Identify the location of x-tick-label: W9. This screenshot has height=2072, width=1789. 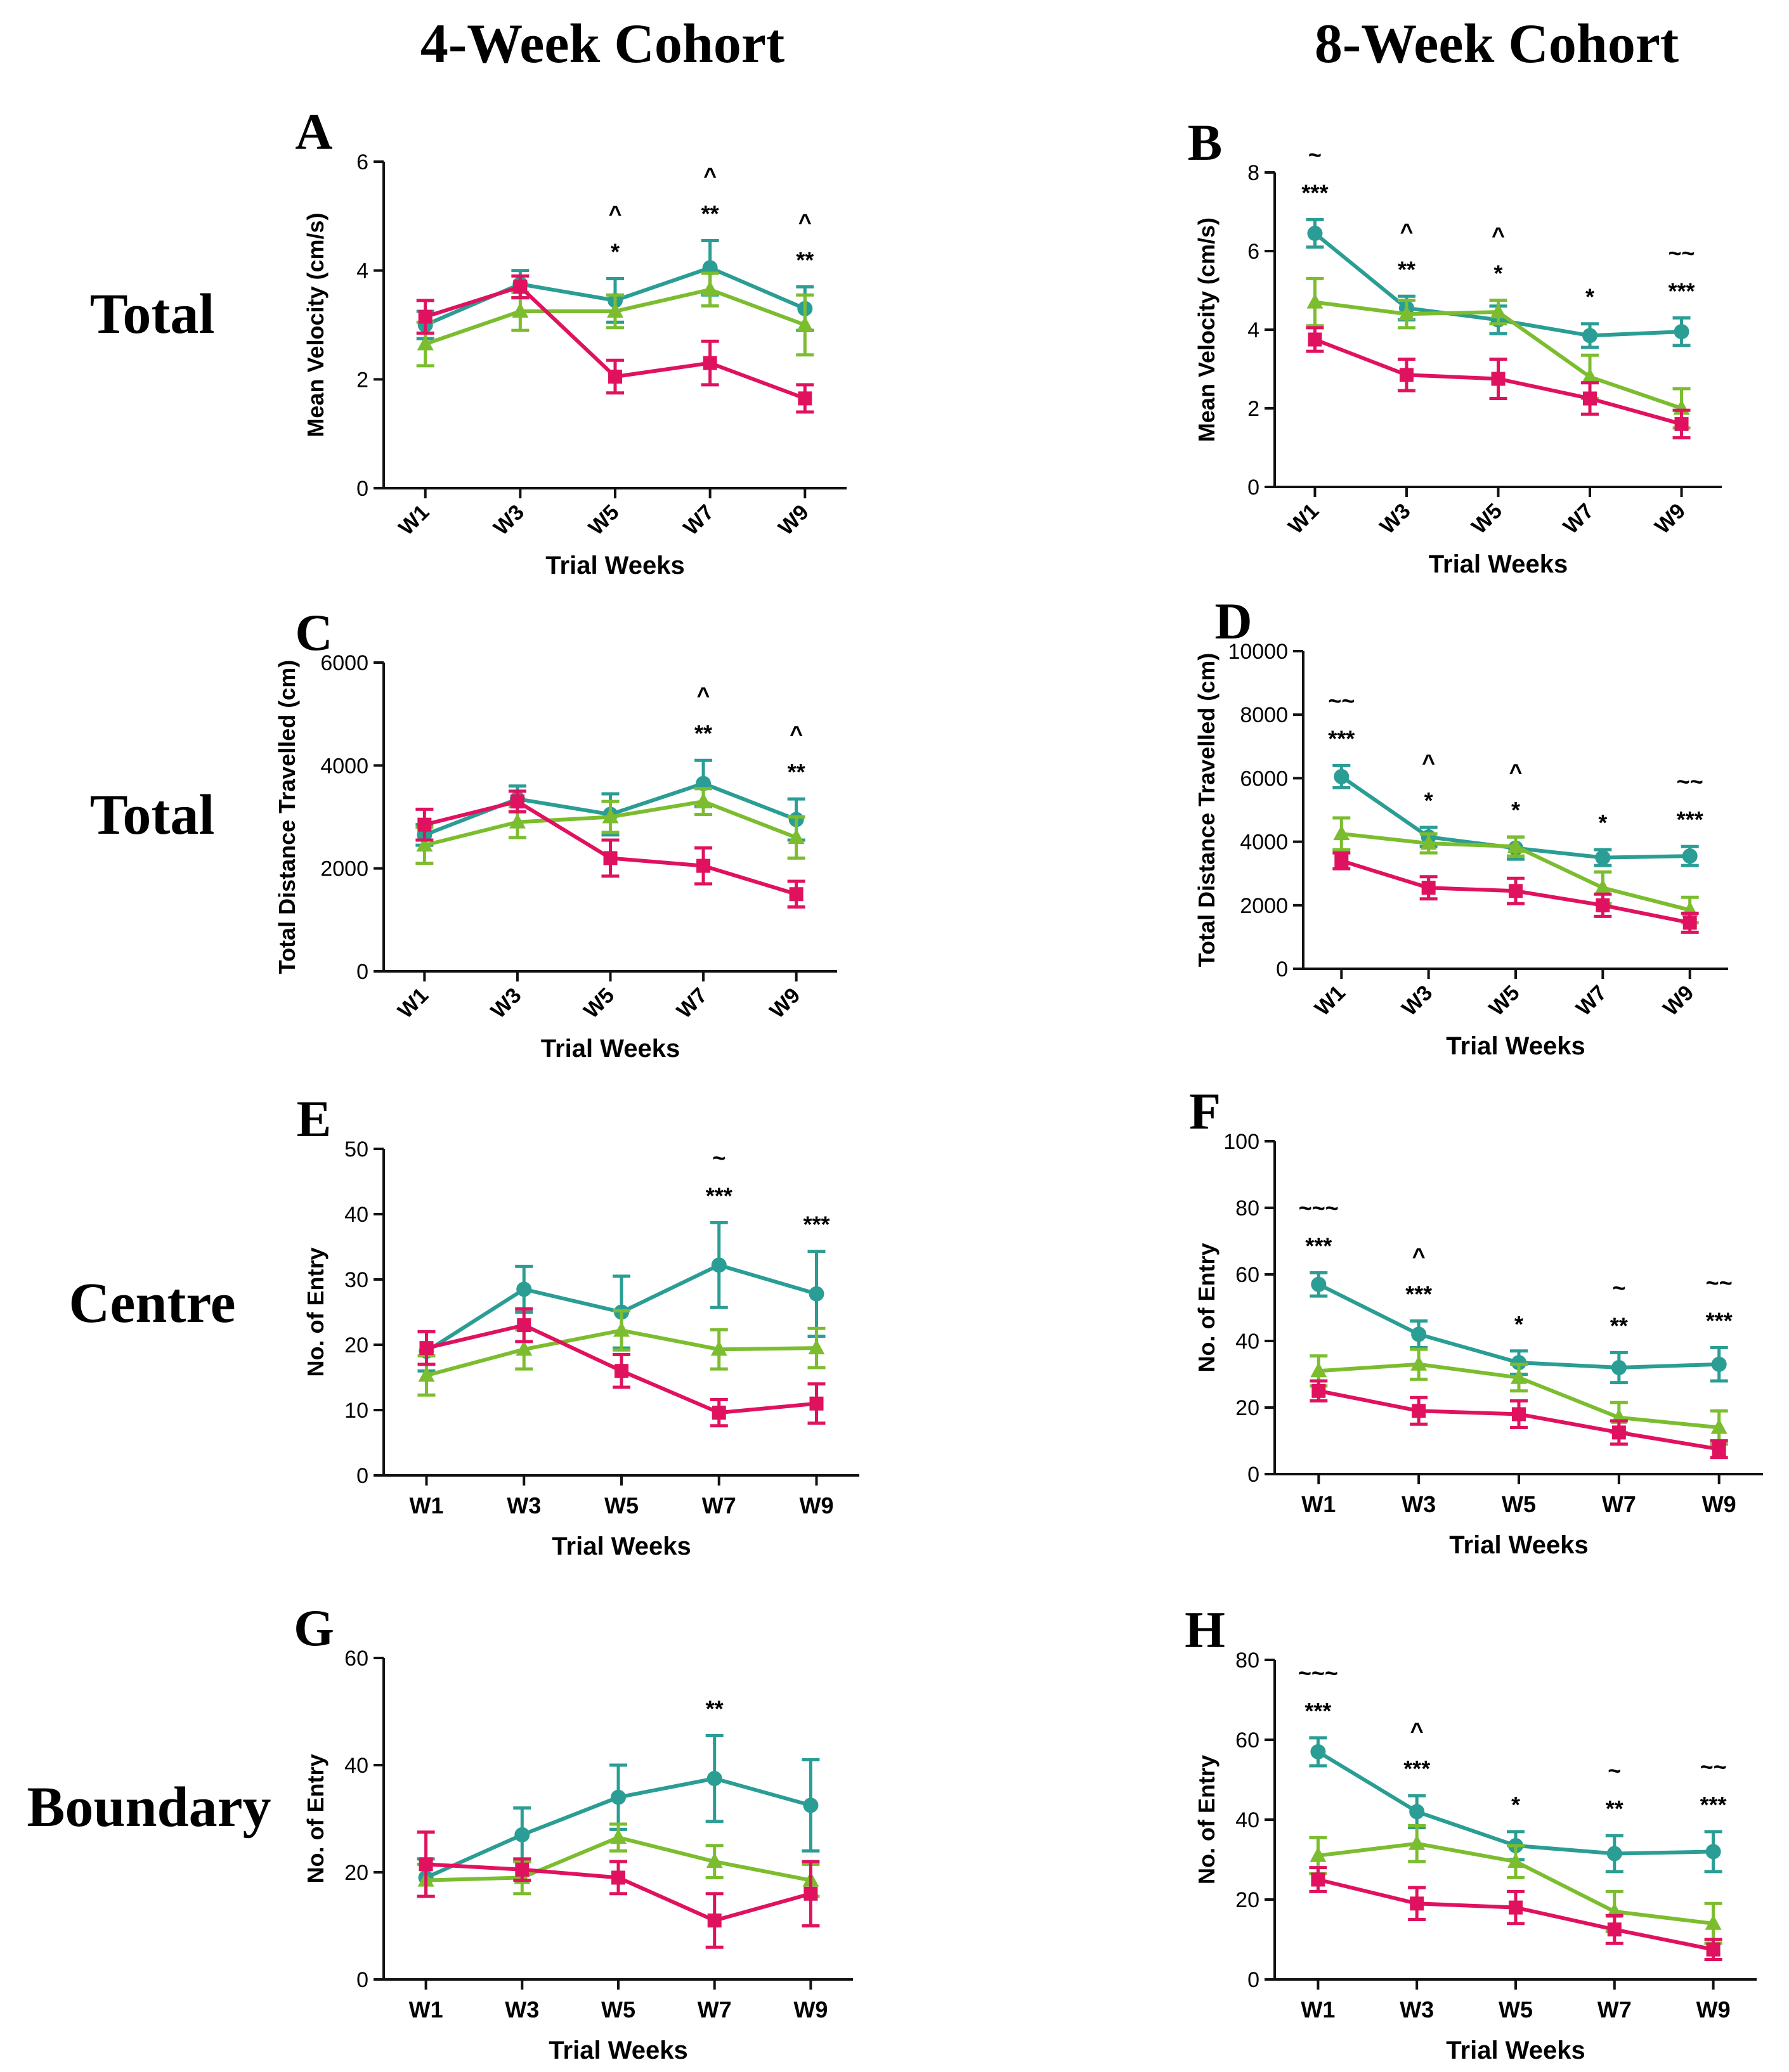
(810, 2010).